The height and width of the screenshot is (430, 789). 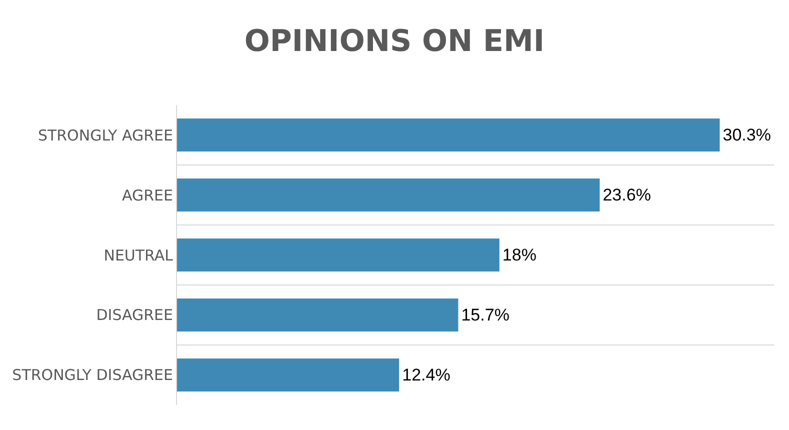 I want to click on y-tick-label: STRONGLY AGREE, so click(x=105, y=135).